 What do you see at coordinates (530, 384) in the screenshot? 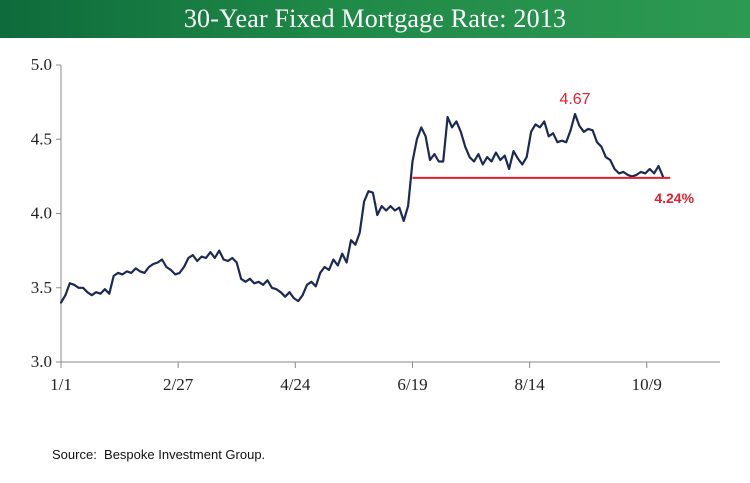
I see `x-tick-label: 8/14` at bounding box center [530, 384].